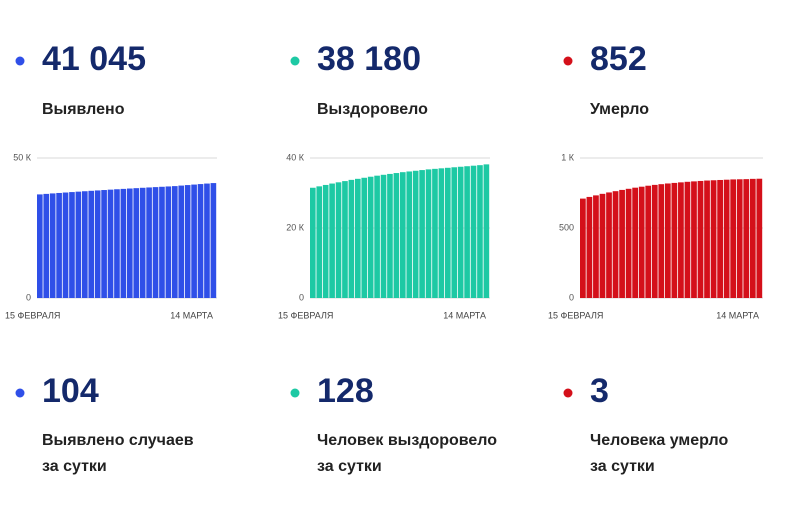 Image resolution: width=800 pixels, height=506 pixels. I want to click on daily-value: 3, so click(599, 391).